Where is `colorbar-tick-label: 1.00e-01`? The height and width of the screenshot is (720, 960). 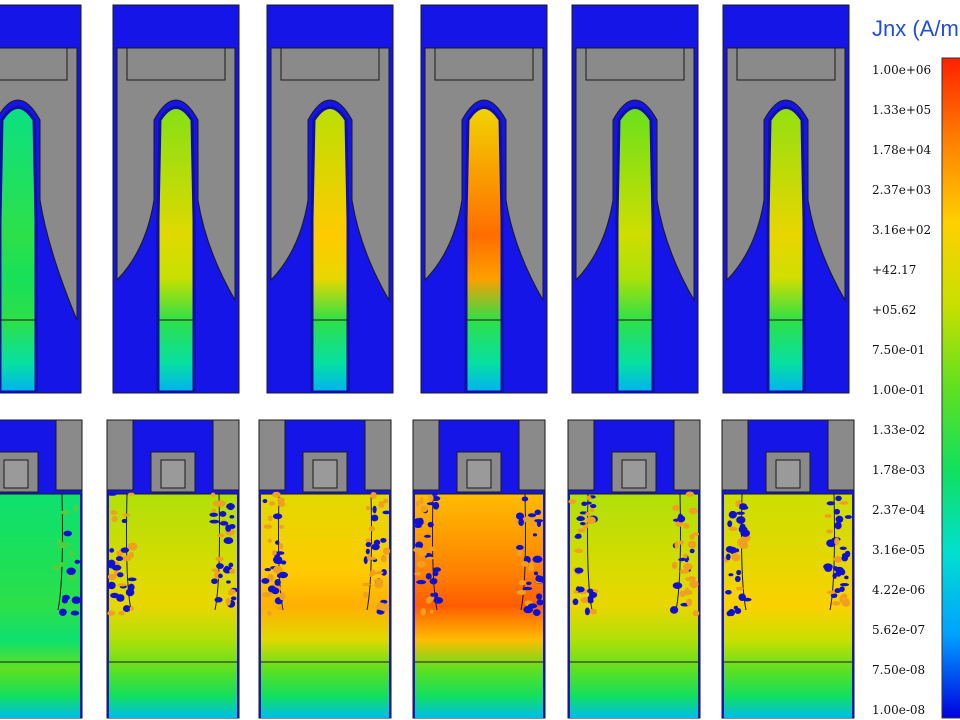
colorbar-tick-label: 1.00e-01 is located at coordinates (899, 390).